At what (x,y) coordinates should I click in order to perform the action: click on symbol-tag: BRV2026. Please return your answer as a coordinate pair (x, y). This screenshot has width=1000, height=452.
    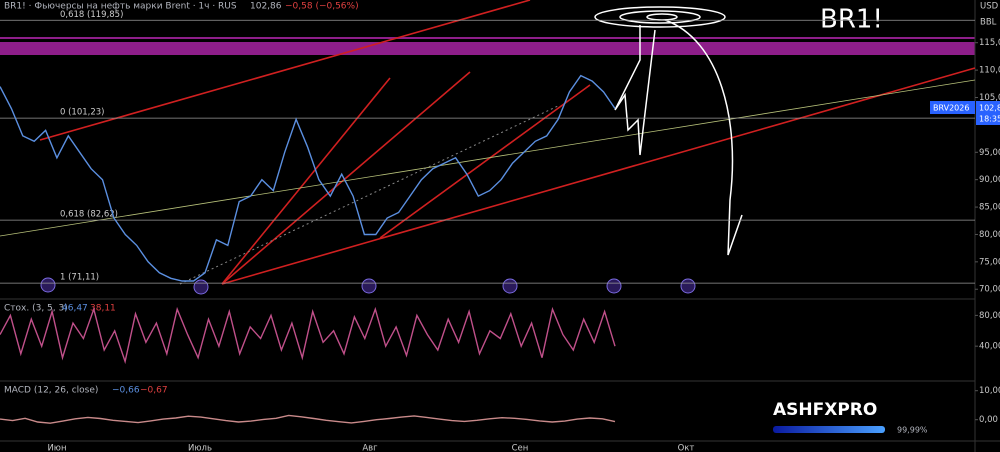
    Looking at the image, I should click on (951, 108).